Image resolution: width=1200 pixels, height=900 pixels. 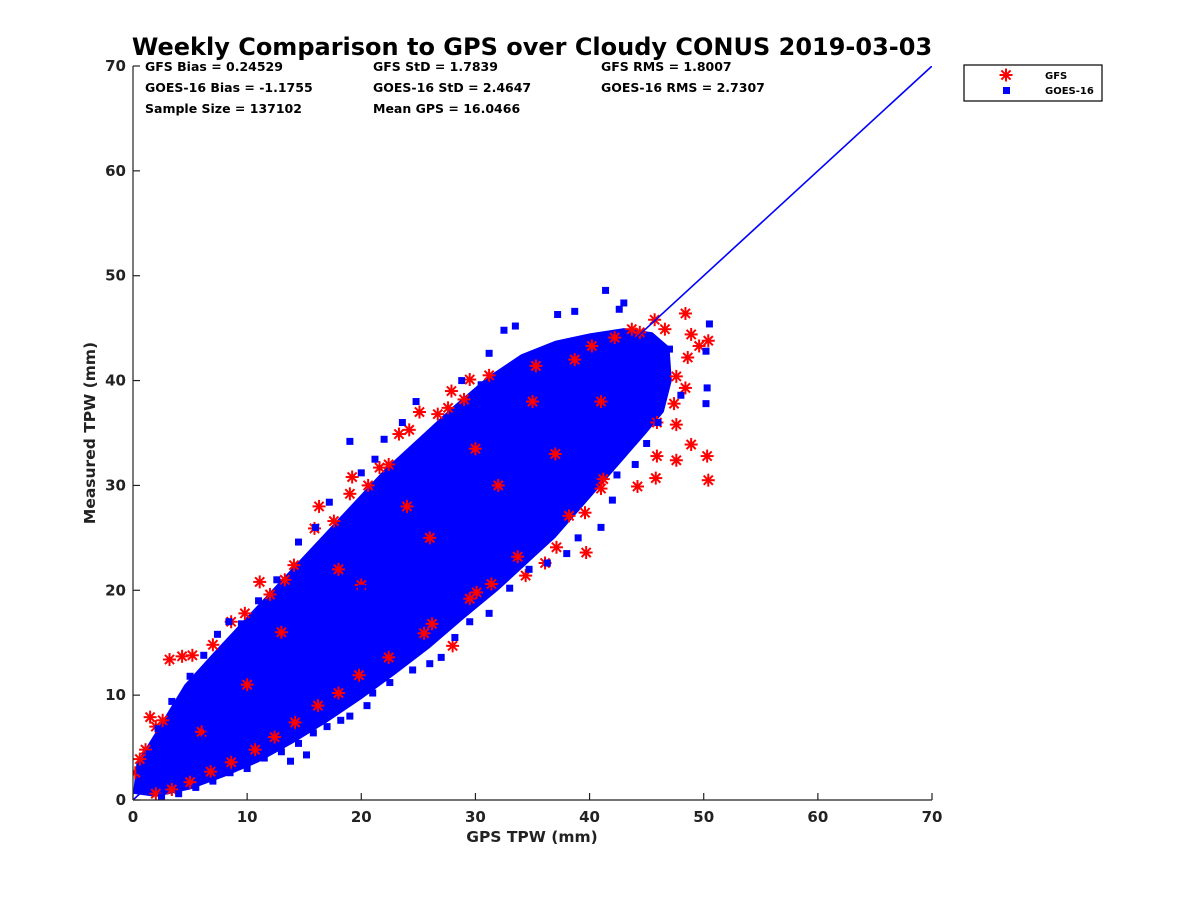 What do you see at coordinates (1056, 76) in the screenshot?
I see `legend-gfs-label: GFS` at bounding box center [1056, 76].